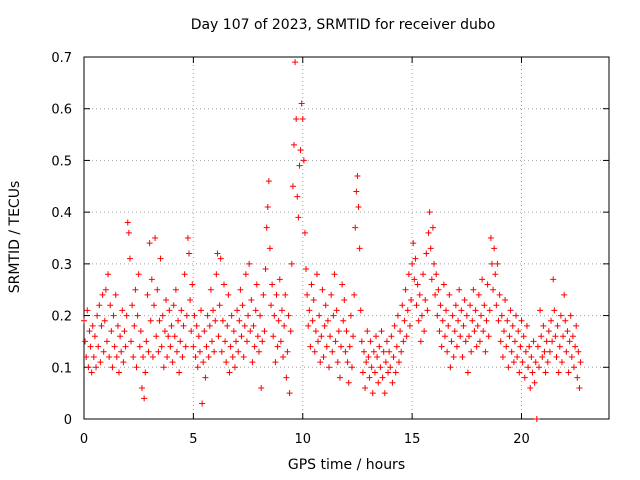  What do you see at coordinates (61, 58) in the screenshot?
I see `y-tick-label: 0.7` at bounding box center [61, 58].